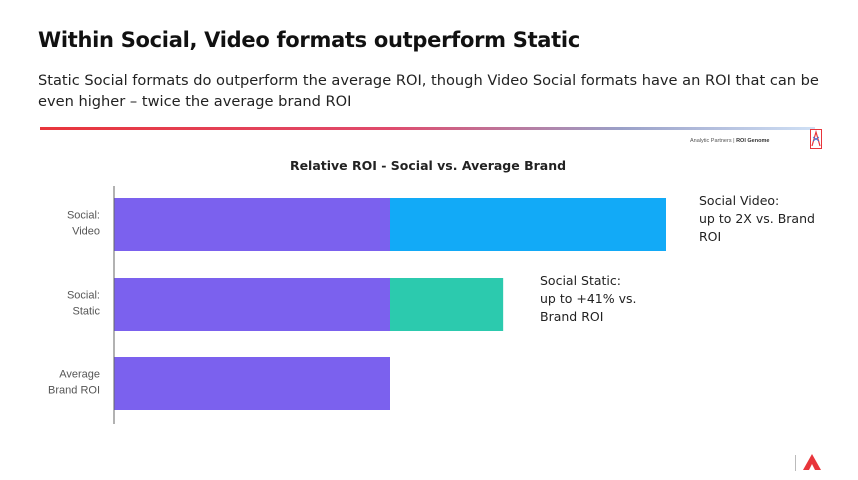 The height and width of the screenshot is (480, 858). Describe the element at coordinates (83, 296) in the screenshot. I see `category-label-1-0: Social:` at that location.